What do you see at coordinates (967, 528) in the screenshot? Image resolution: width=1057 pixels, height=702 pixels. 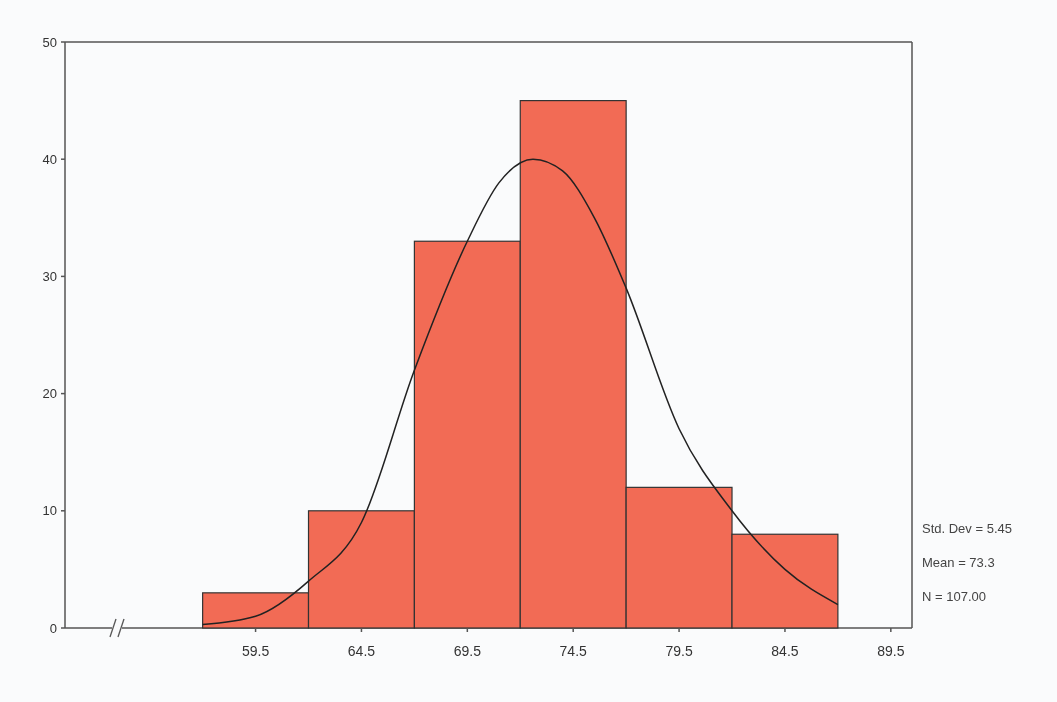 I see `text: Std. Dev = 5.45` at bounding box center [967, 528].